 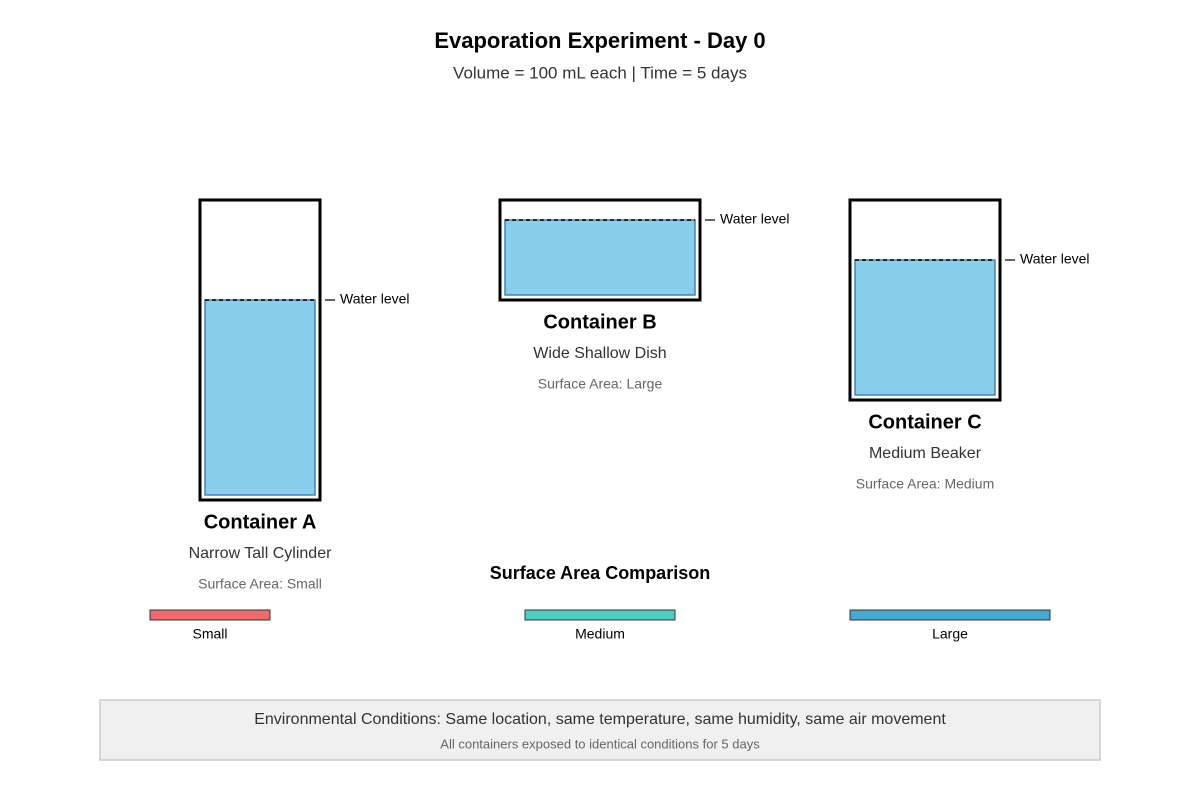 I want to click on container-name: Container C, so click(x=924, y=422).